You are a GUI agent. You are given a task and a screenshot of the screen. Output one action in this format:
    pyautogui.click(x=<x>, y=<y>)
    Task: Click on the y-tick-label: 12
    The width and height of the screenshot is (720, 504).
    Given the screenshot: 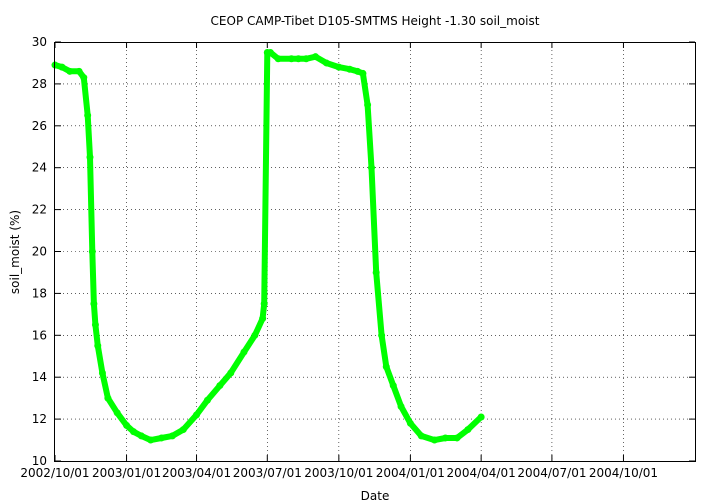 What is the action you would take?
    pyautogui.click(x=39, y=419)
    